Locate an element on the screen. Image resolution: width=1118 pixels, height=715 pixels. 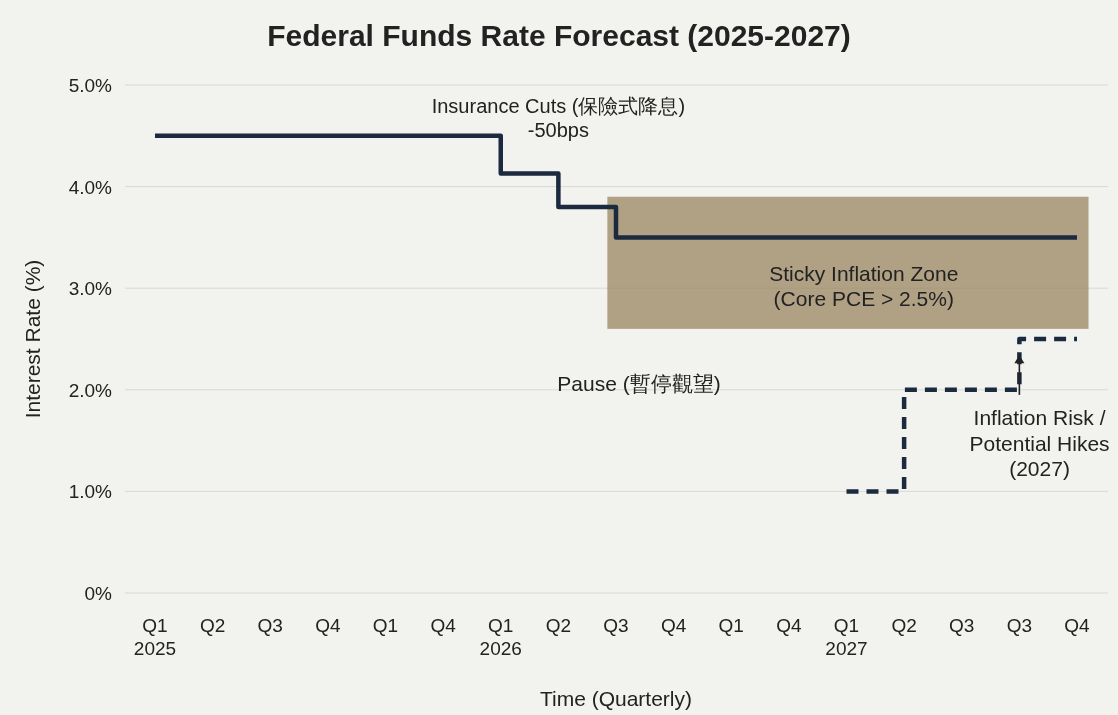
y-axis-title: Interest Rate (%) is located at coordinates (32, 339).